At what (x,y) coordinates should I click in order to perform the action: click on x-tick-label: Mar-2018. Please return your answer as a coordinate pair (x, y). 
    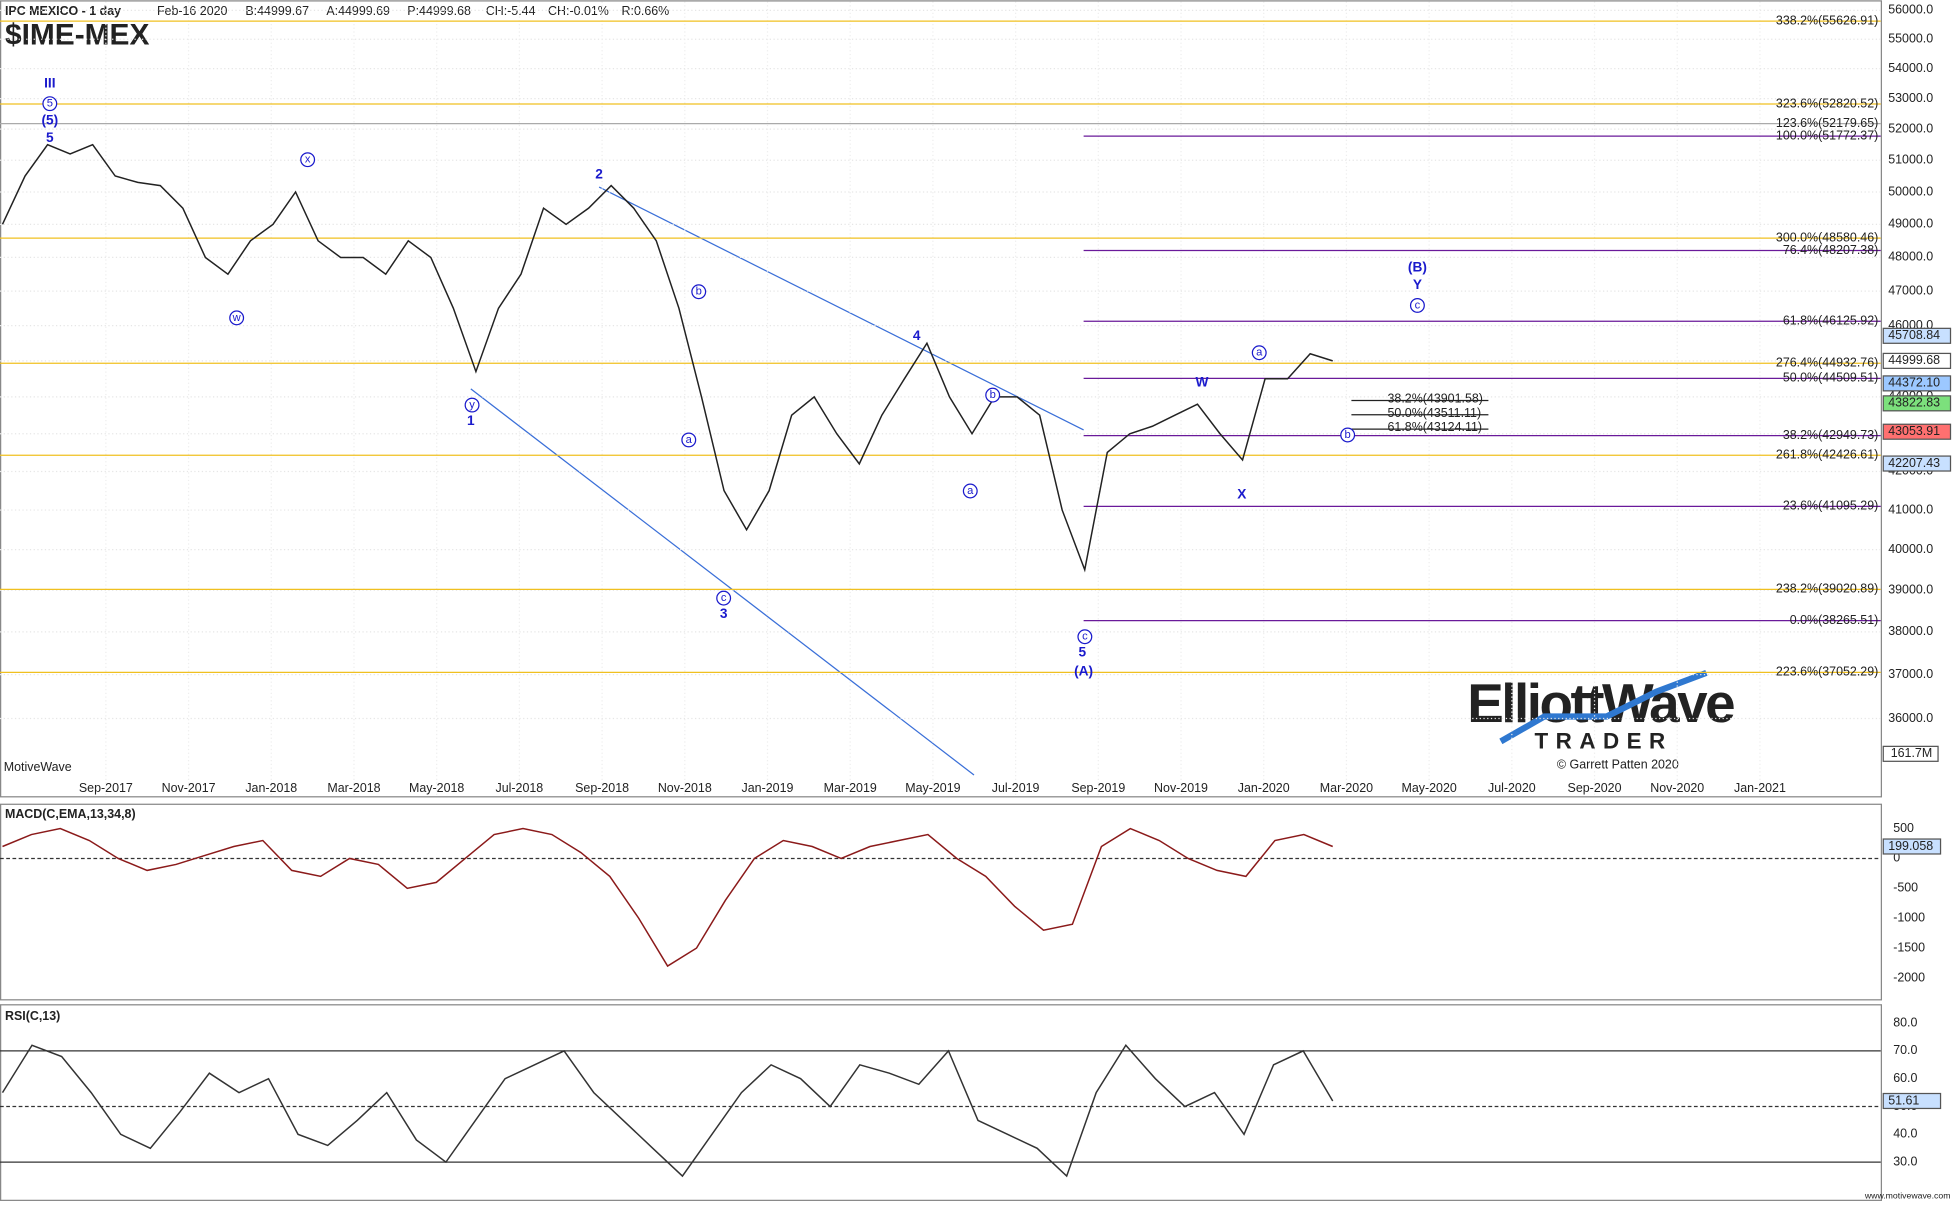
    Looking at the image, I should click on (353, 788).